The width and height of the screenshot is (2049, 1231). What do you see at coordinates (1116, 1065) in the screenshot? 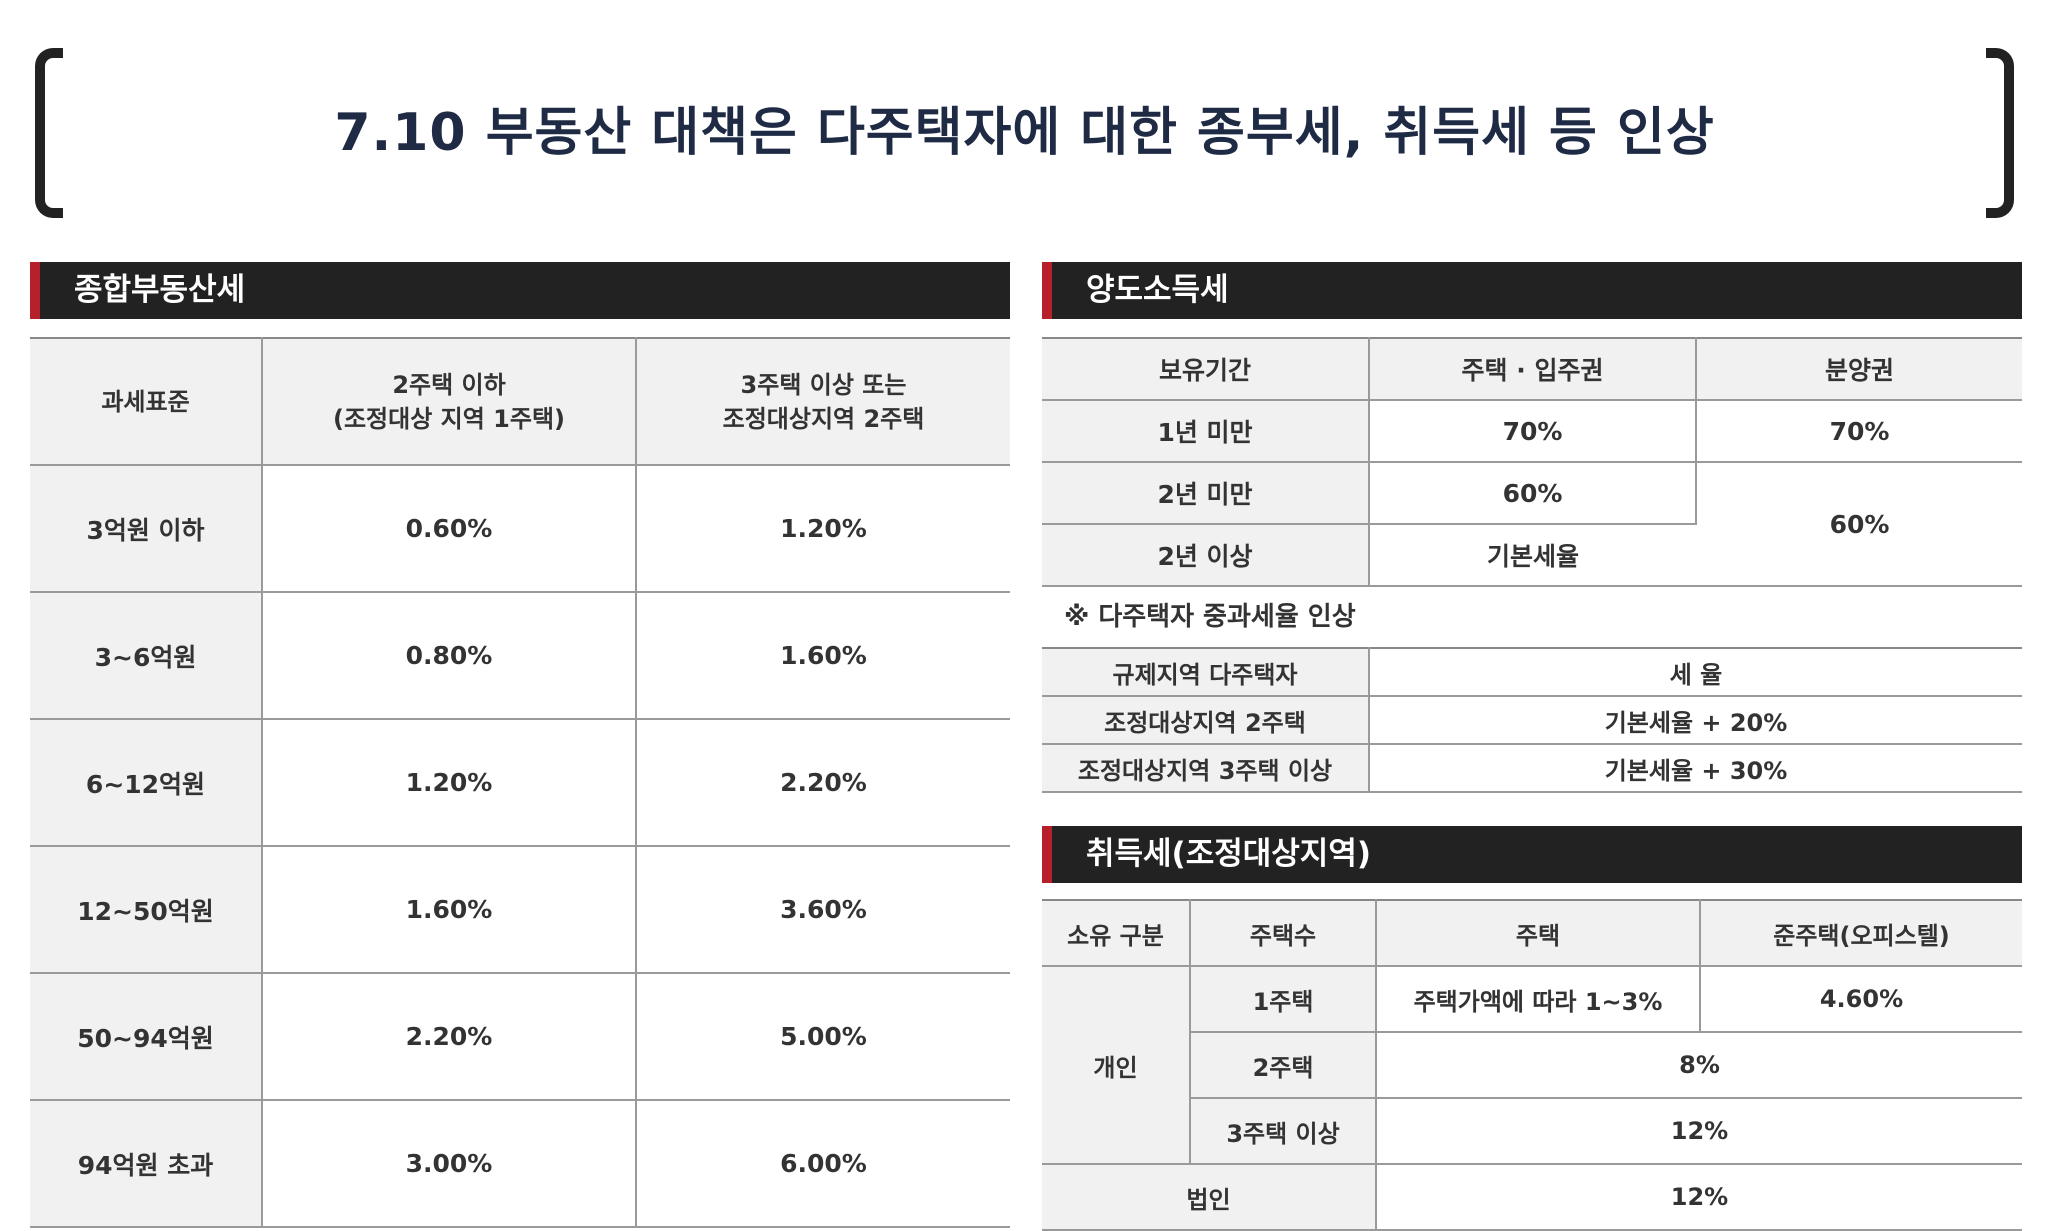
I see `row-label: 개인` at bounding box center [1116, 1065].